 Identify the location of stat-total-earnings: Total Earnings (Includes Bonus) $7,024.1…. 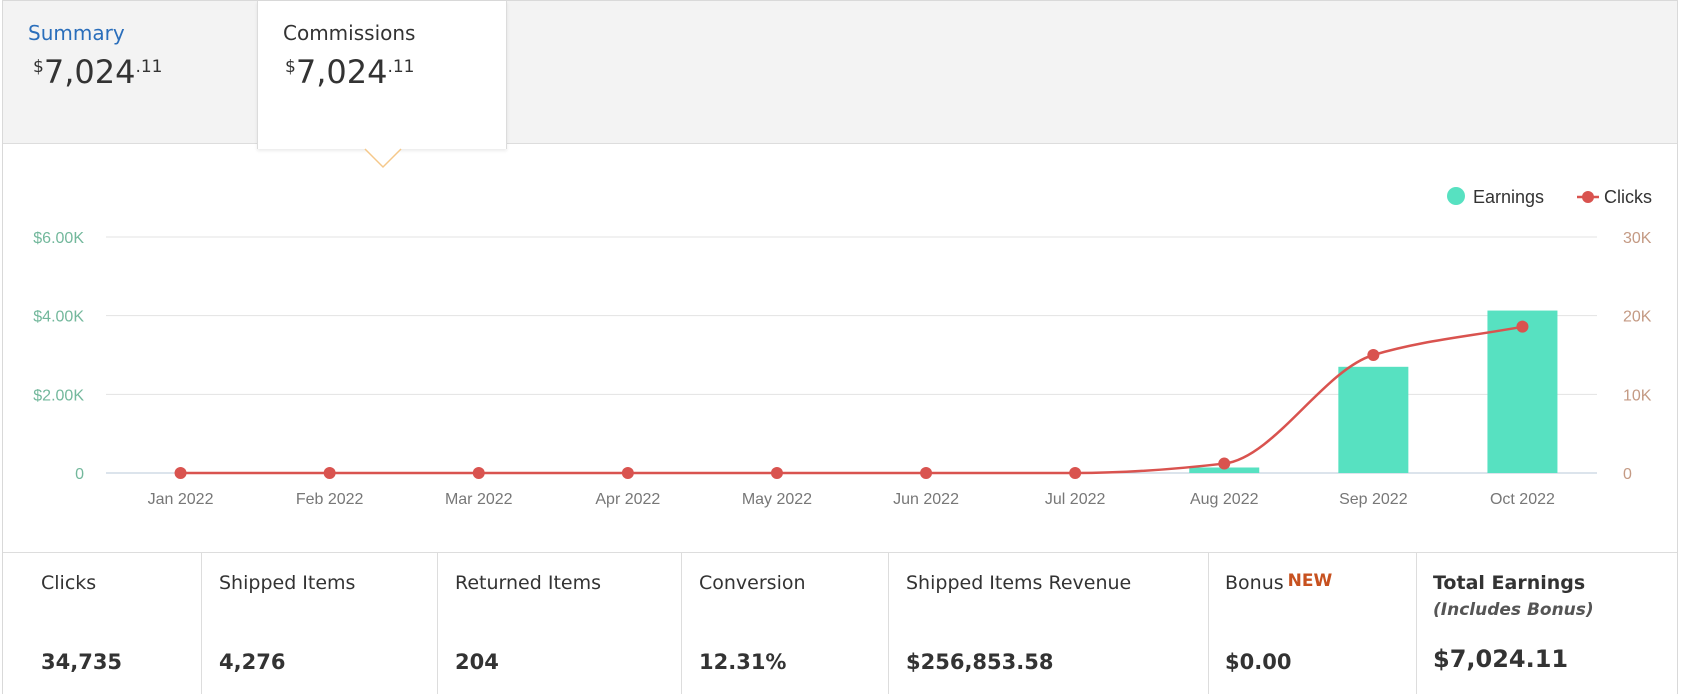
(1547, 623).